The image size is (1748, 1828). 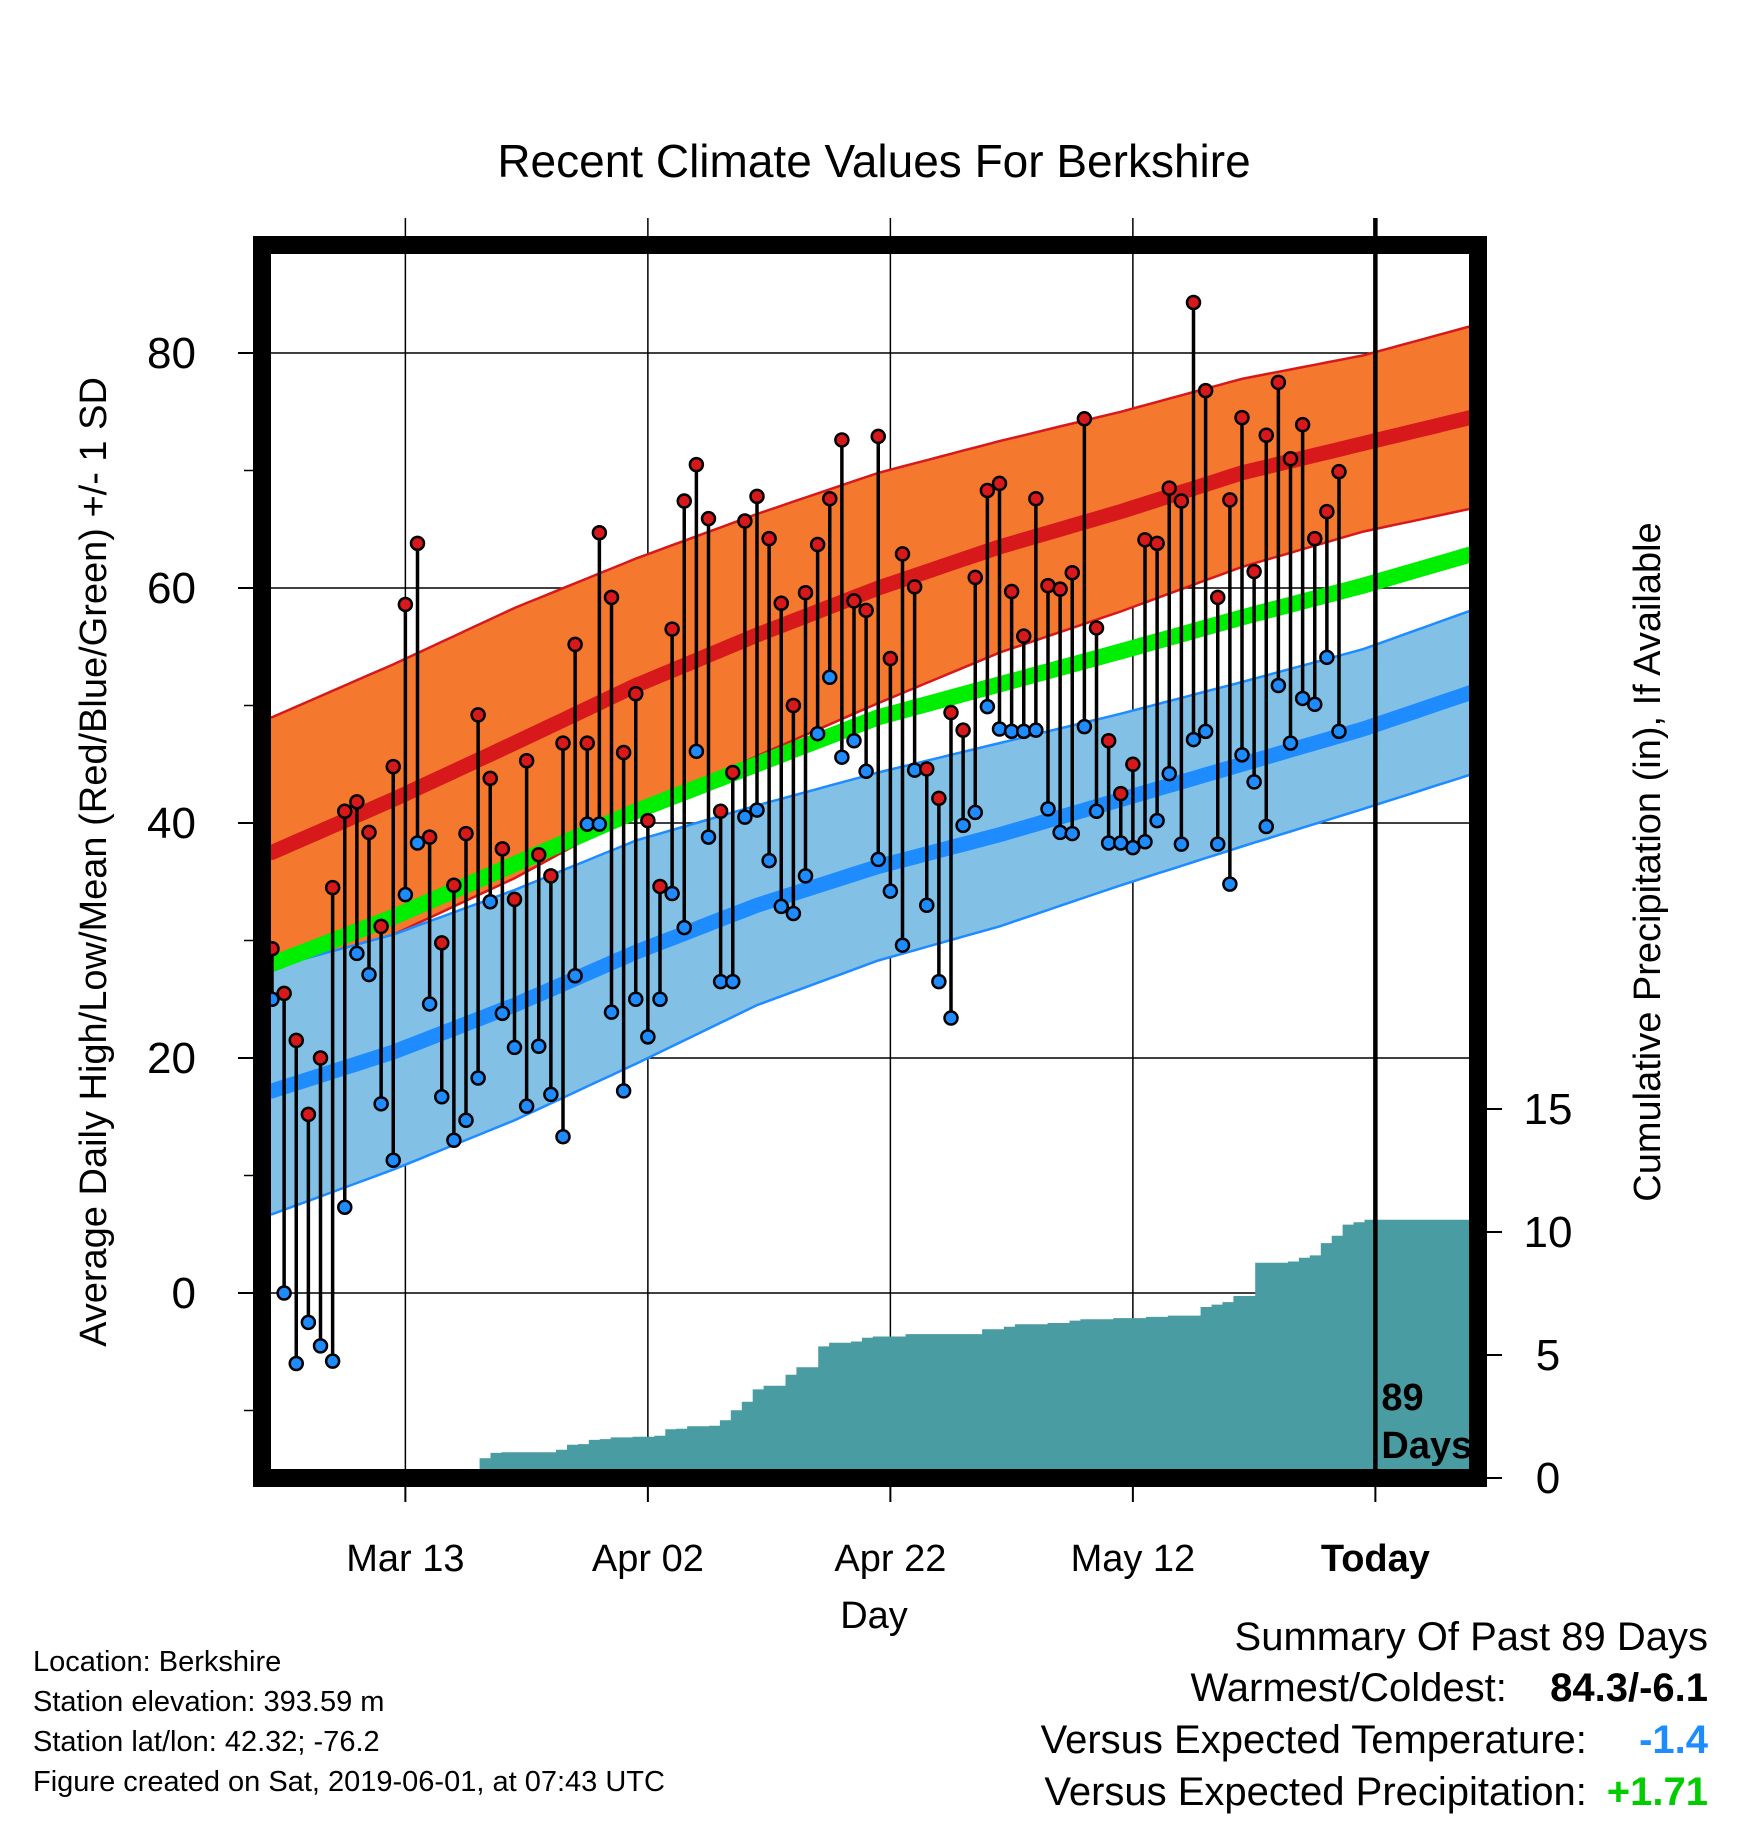 What do you see at coordinates (1313, 1740) in the screenshot?
I see `temp-label: Versus Expected Temperature:` at bounding box center [1313, 1740].